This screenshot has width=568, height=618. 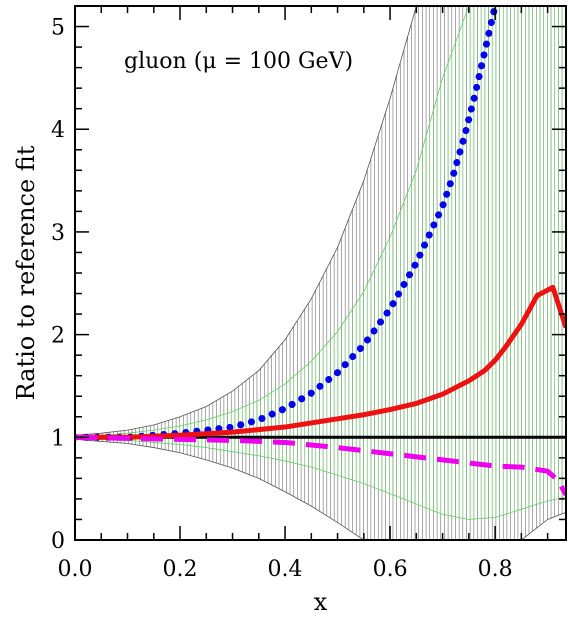 What do you see at coordinates (285, 569) in the screenshot?
I see `x-tick-label: 0.4` at bounding box center [285, 569].